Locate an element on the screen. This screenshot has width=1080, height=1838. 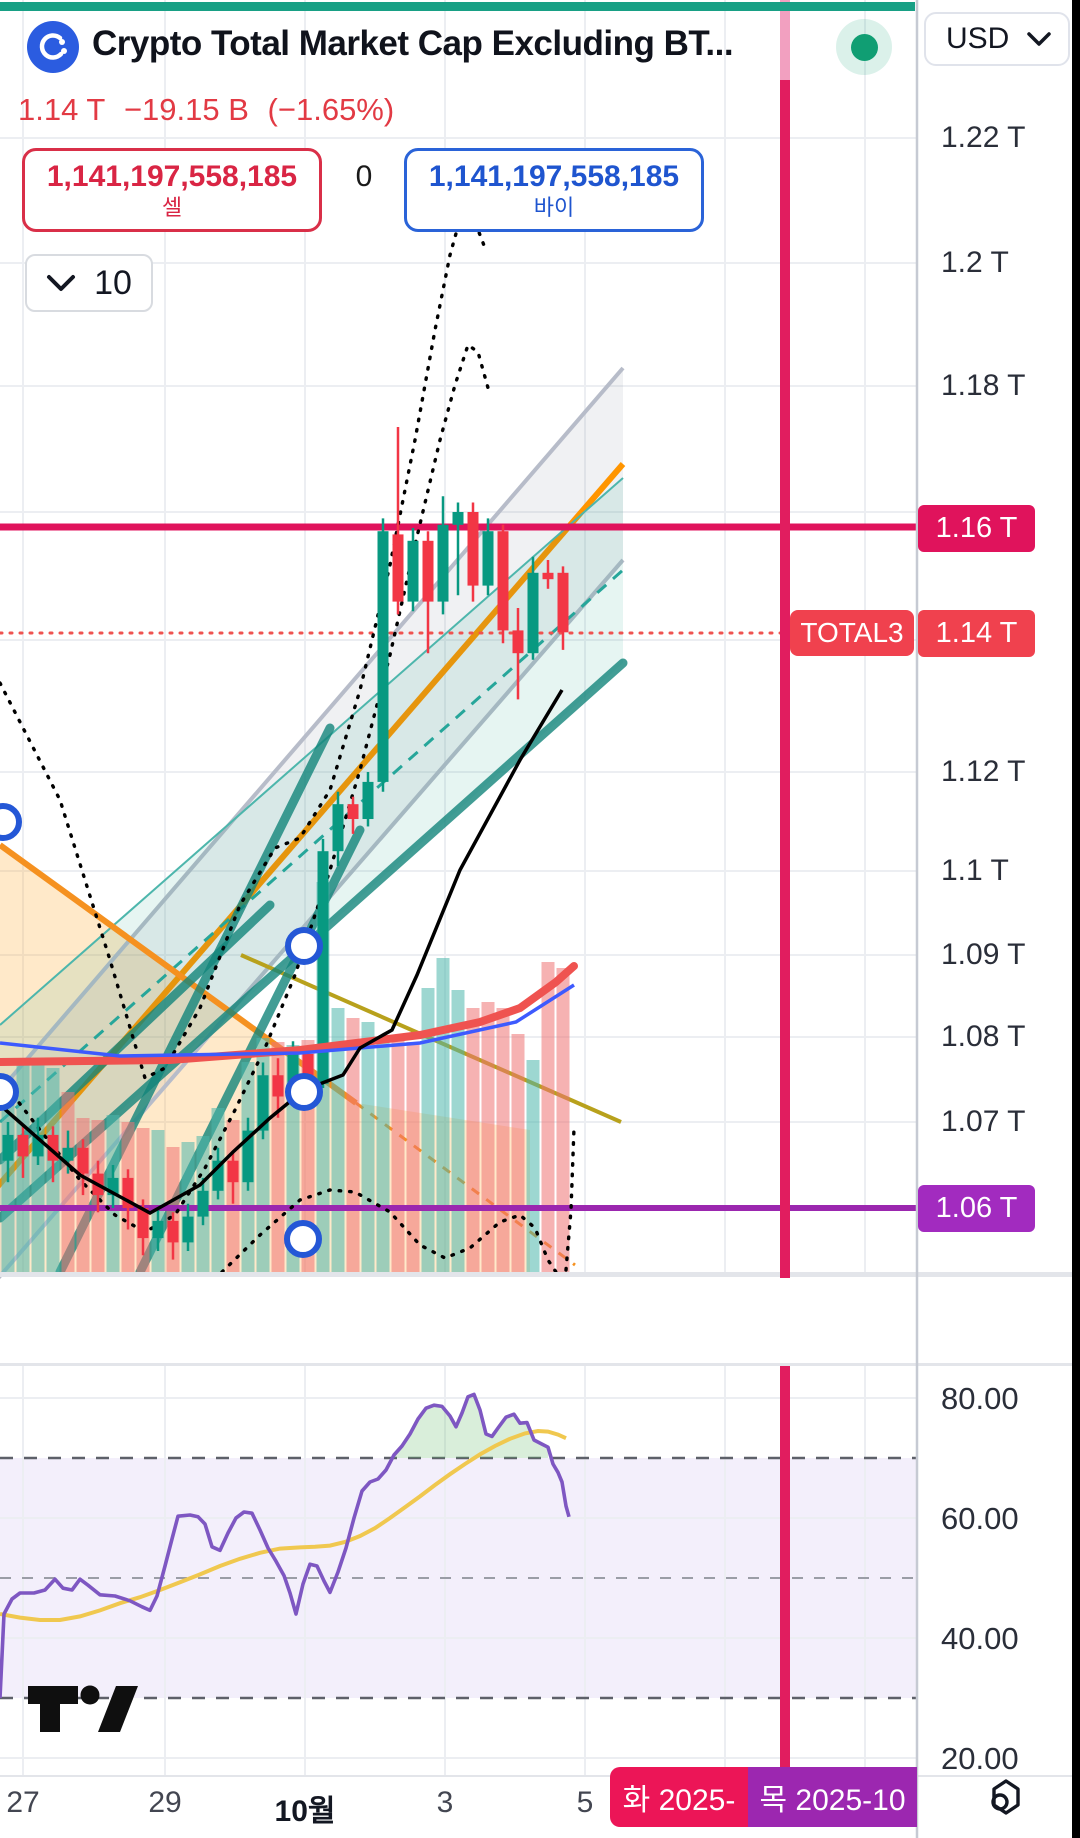
rsi-ma-line is located at coordinates (283, 1525).